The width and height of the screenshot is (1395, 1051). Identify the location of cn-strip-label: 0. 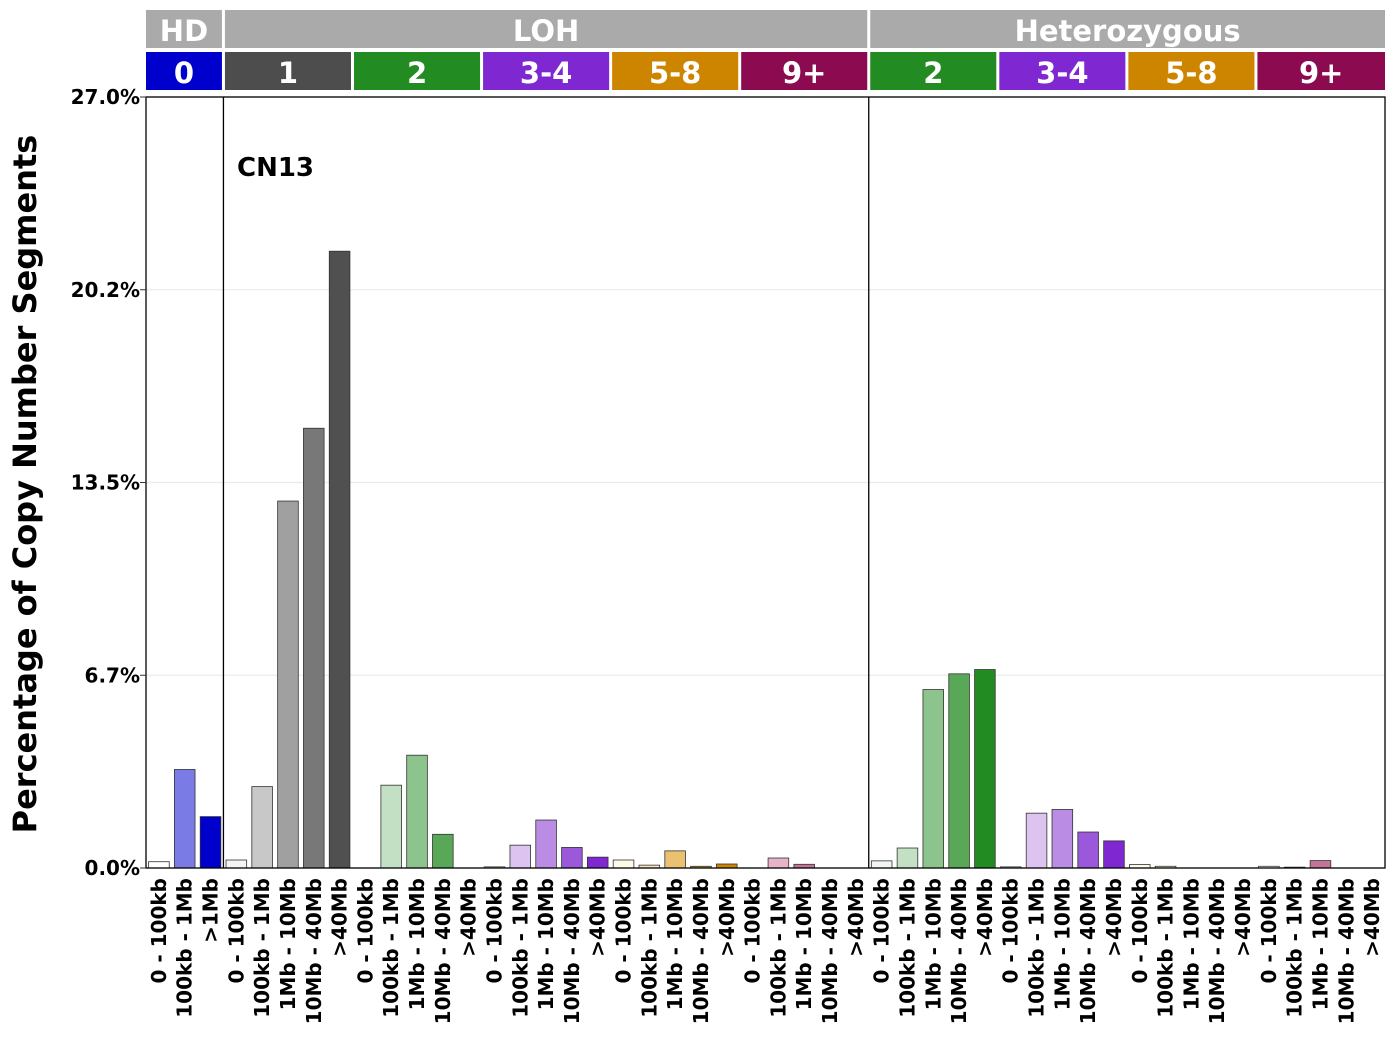
(184, 73).